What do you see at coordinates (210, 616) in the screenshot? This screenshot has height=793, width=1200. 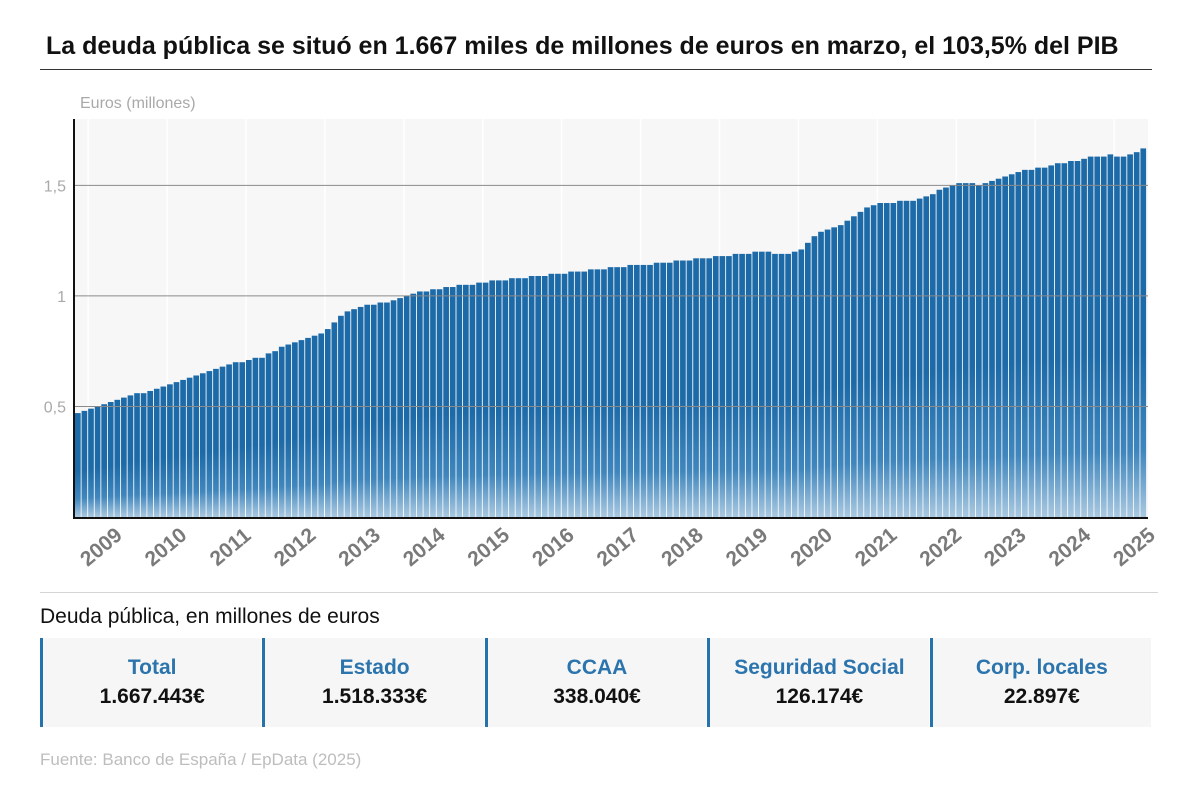 I see `table-title: Deuda pública, en millones de euros` at bounding box center [210, 616].